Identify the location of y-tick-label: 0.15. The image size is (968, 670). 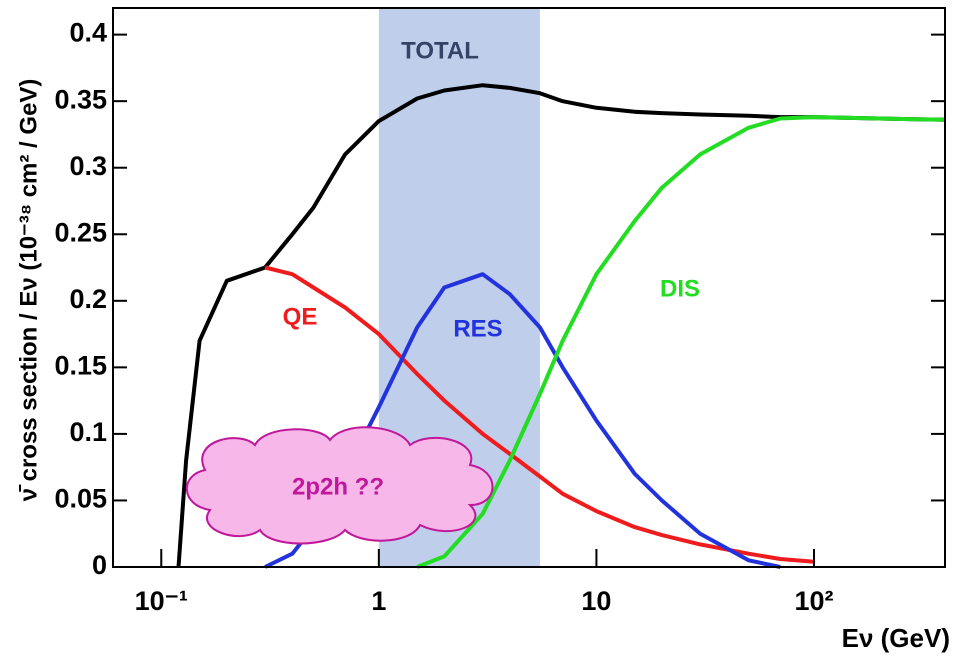
(80, 365).